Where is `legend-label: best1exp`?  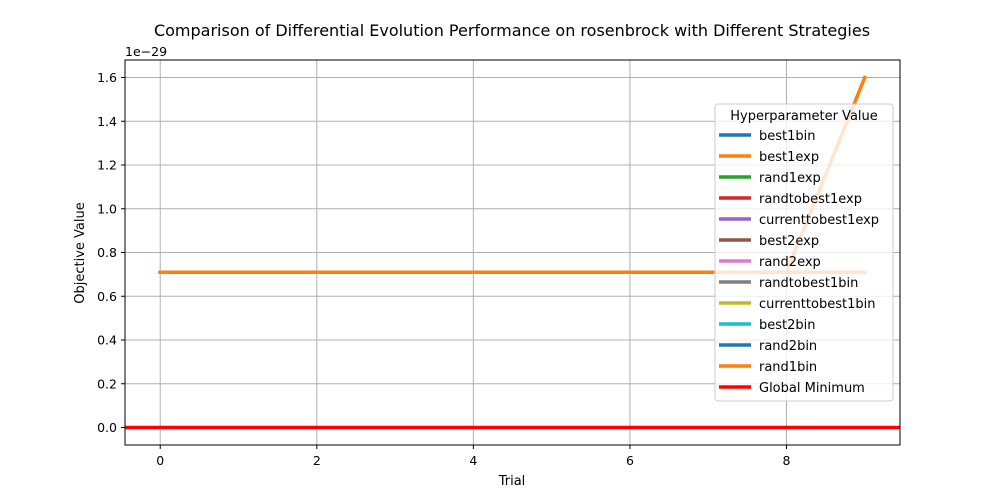 legend-label: best1exp is located at coordinates (789, 157).